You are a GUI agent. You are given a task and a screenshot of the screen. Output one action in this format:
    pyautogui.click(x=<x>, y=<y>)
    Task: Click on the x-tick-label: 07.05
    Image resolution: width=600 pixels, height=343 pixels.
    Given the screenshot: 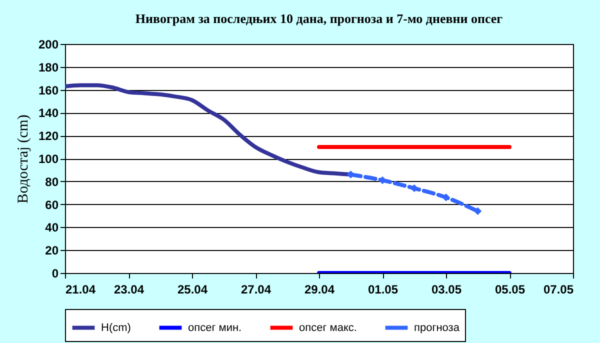 What is the action you would take?
    pyautogui.click(x=558, y=289)
    